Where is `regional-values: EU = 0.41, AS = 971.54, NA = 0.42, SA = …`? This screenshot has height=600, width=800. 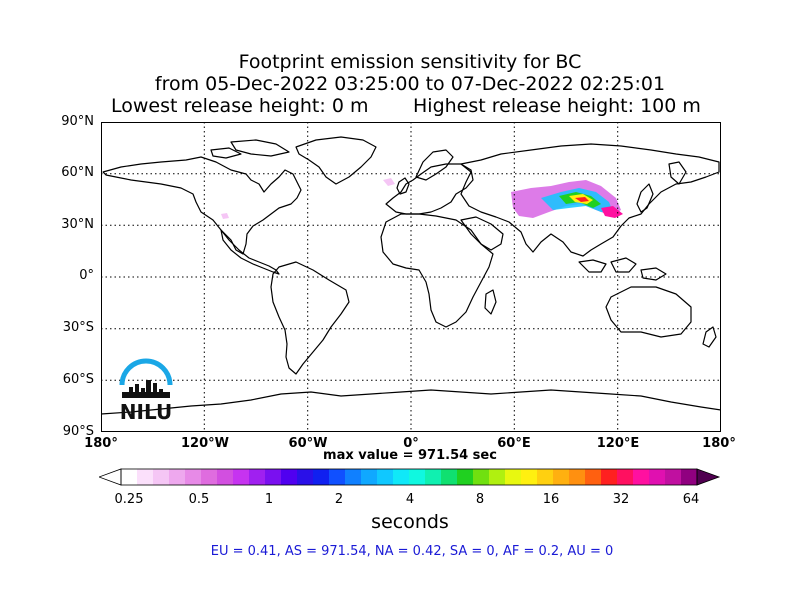 regional-values: EU = 0.41, AS = 971.54, NA = 0.42, SA = … is located at coordinates (412, 551).